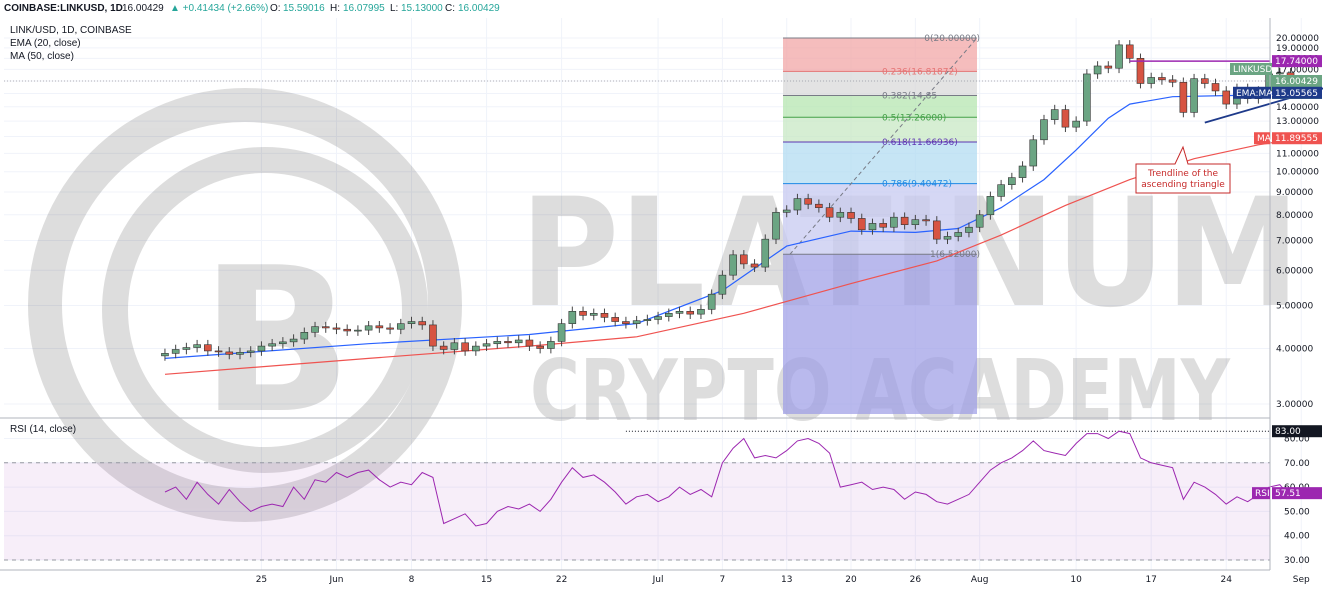 Image resolution: width=1323 pixels, height=595 pixels. What do you see at coordinates (335, 580) in the screenshot?
I see `date-tick-label: Jun` at bounding box center [335, 580].